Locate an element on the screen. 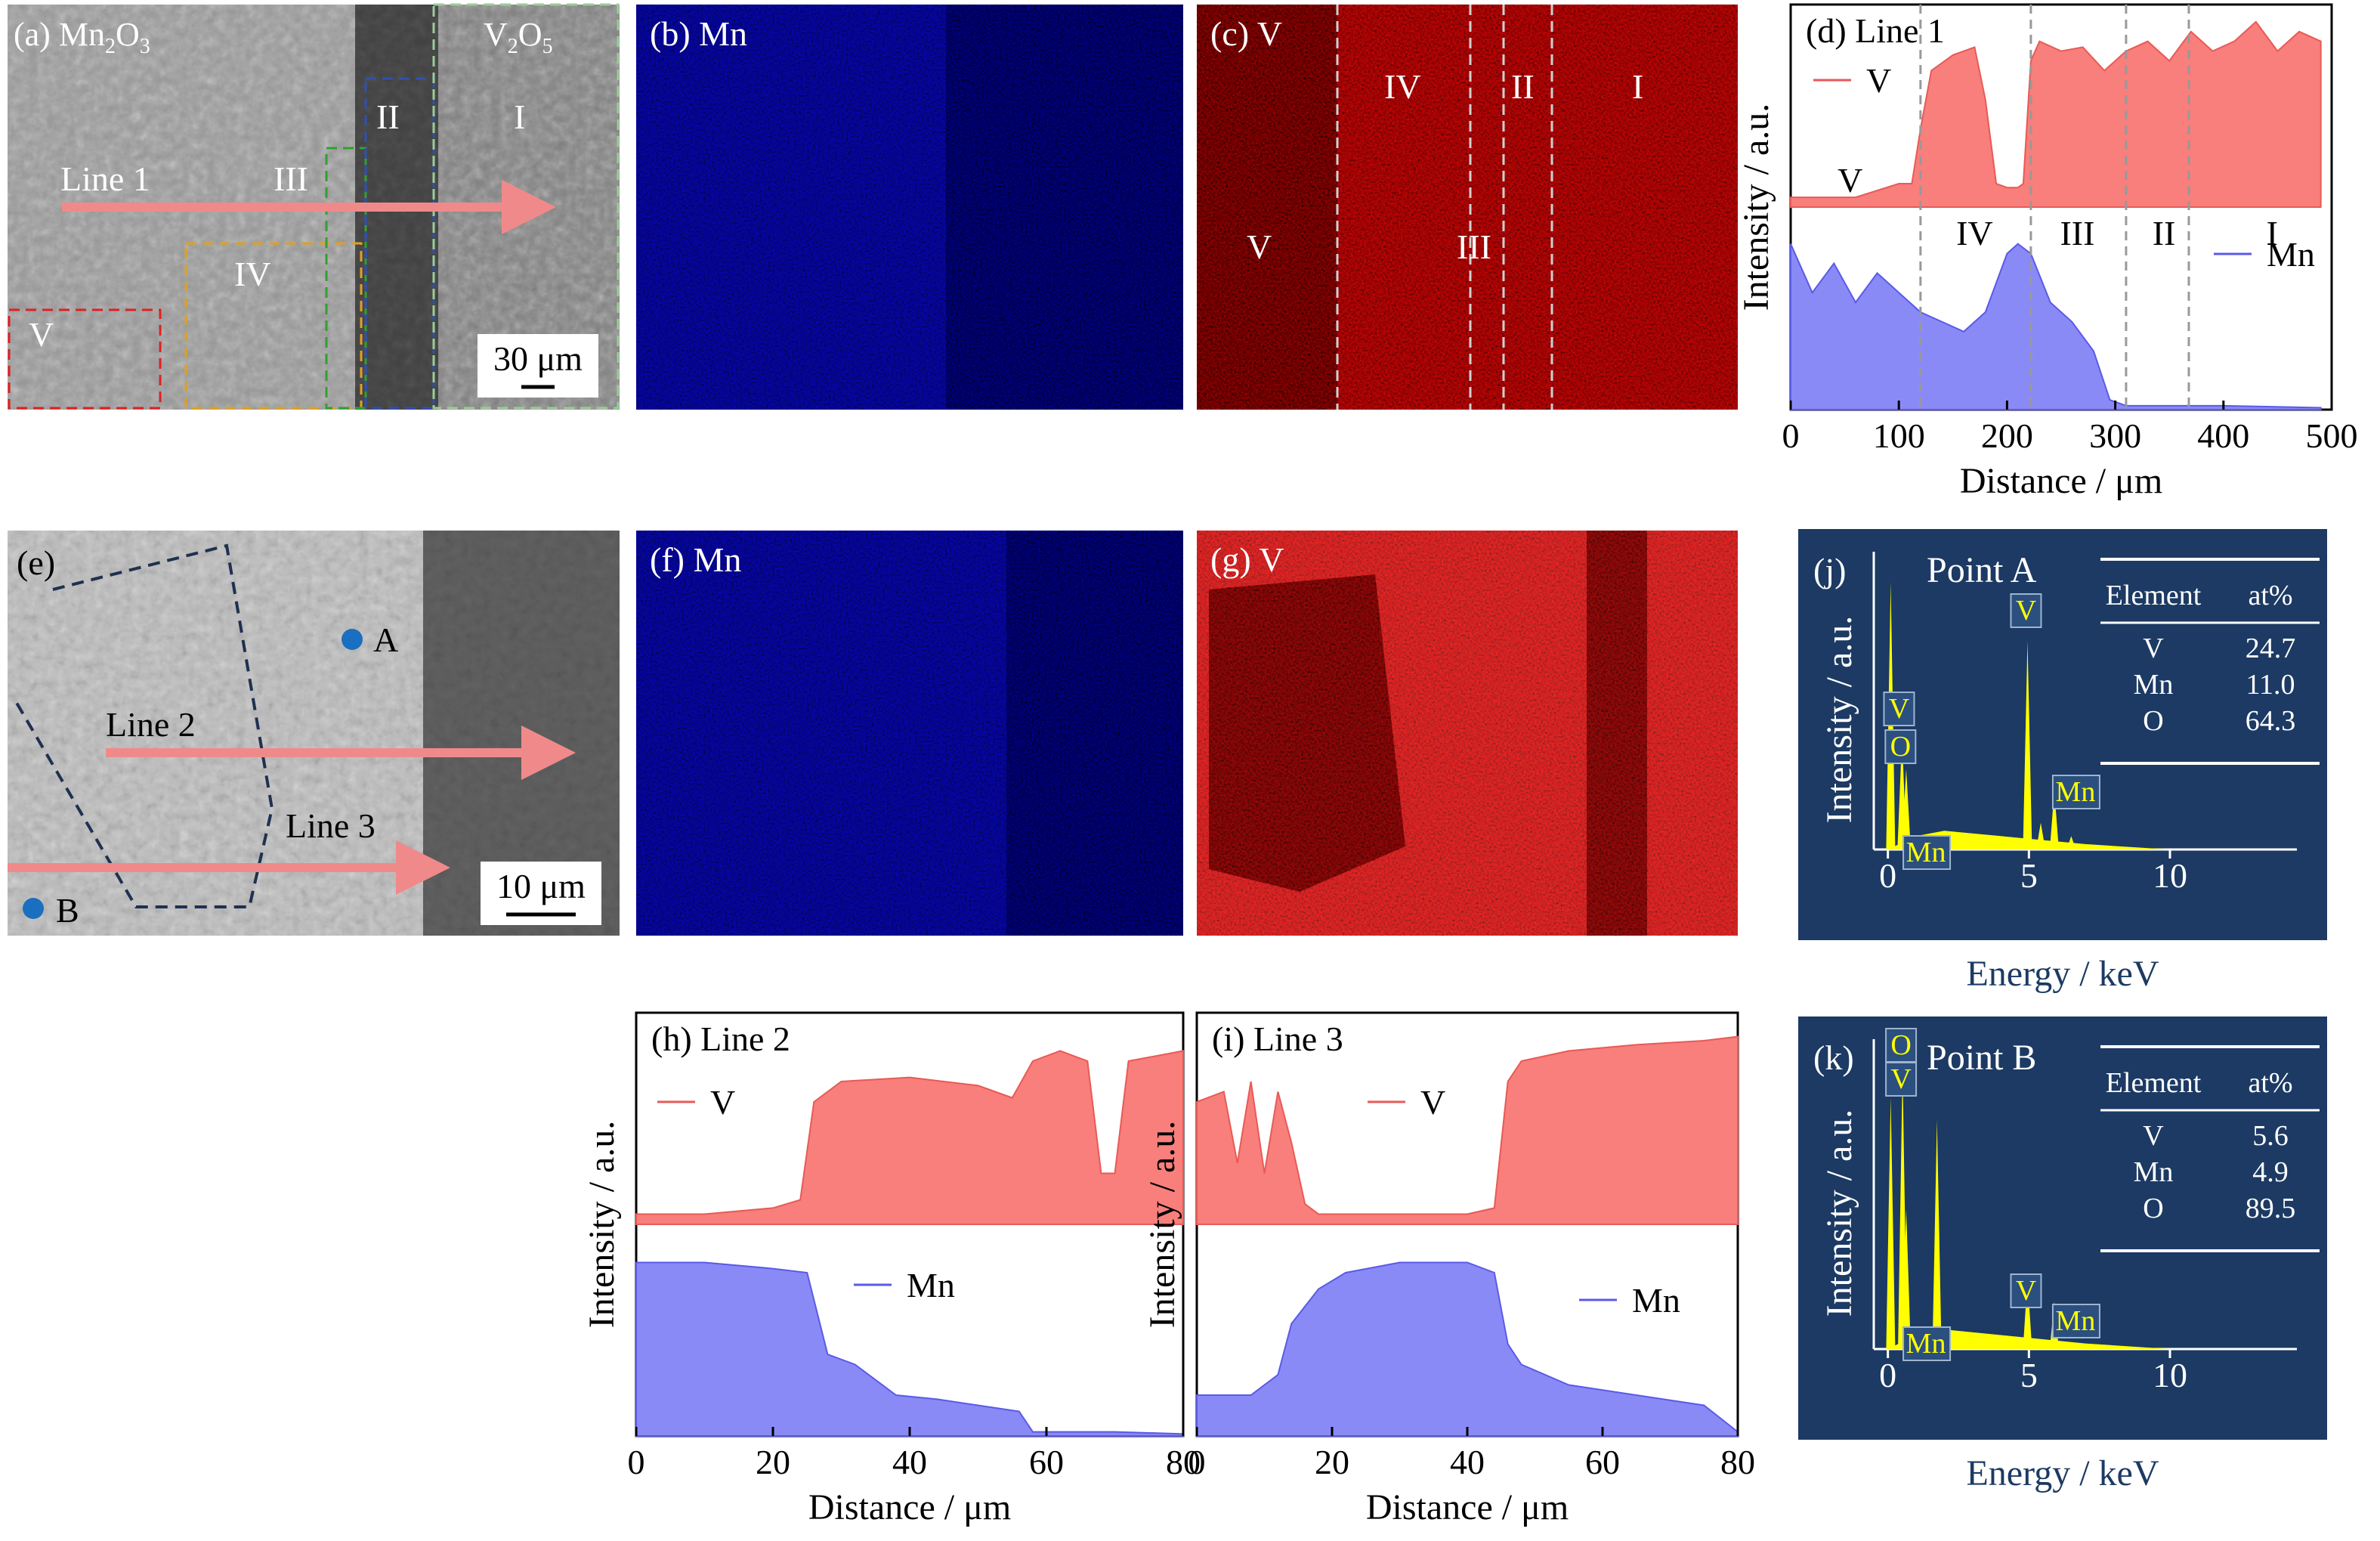  sem-a-label: (a) Mn2O3 is located at coordinates (82, 37).